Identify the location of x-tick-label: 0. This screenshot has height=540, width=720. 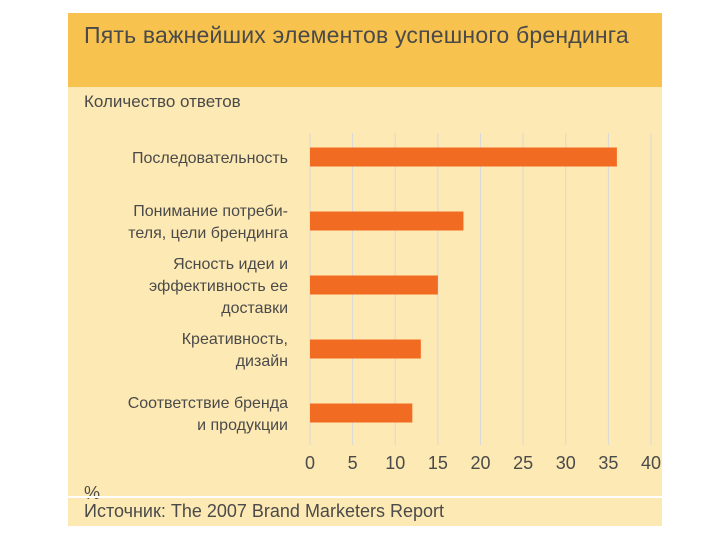
(310, 463).